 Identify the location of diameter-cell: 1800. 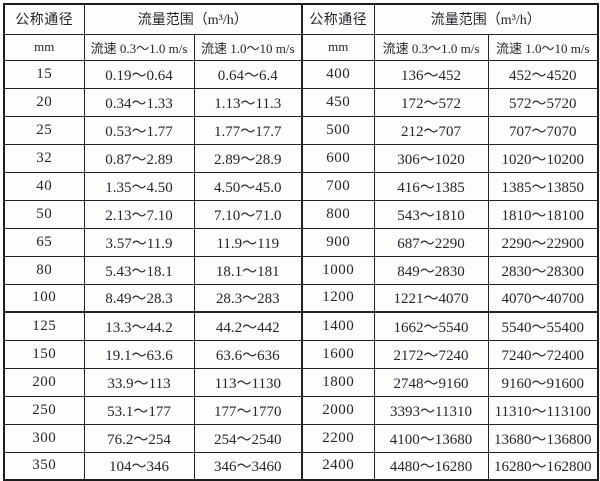
(338, 382).